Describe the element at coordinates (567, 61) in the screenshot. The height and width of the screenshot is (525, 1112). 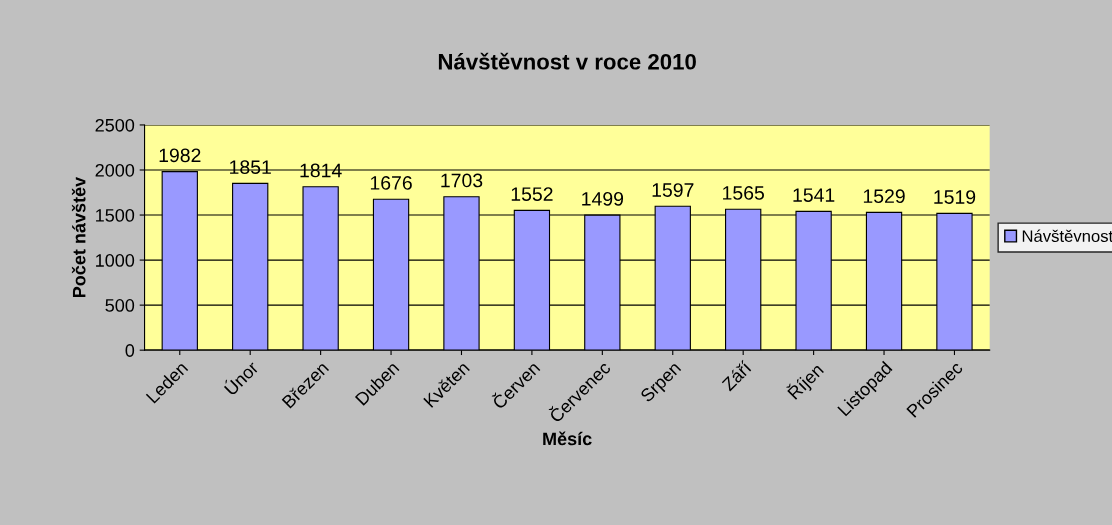
I see `chart-title: Návštěvnost v roce 2010` at that location.